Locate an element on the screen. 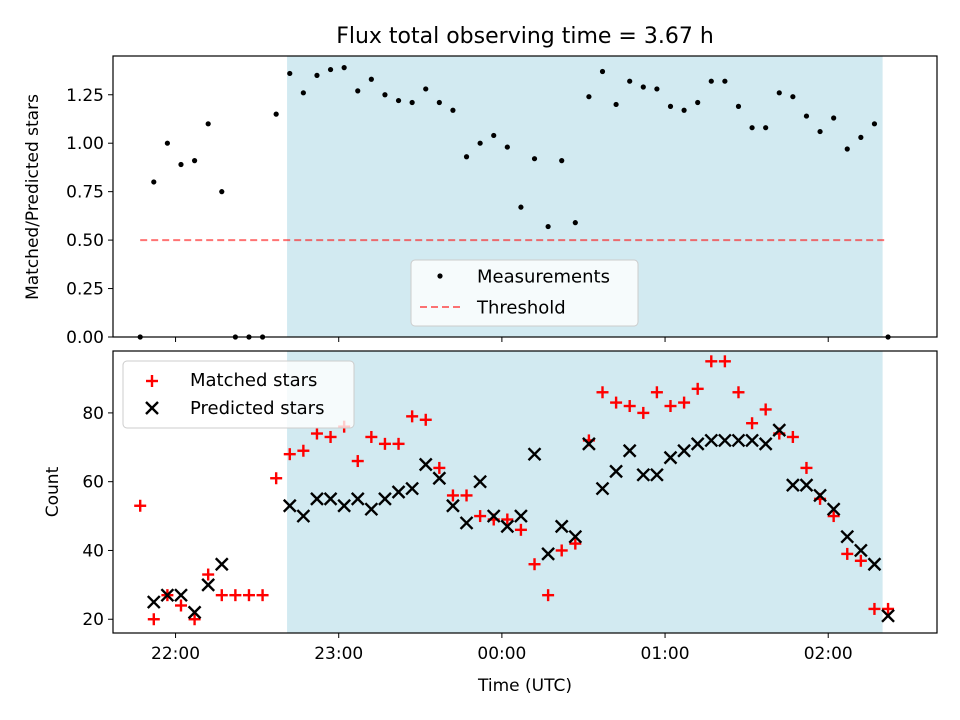  bottom-y-tick-label: 80 is located at coordinates (93, 414).